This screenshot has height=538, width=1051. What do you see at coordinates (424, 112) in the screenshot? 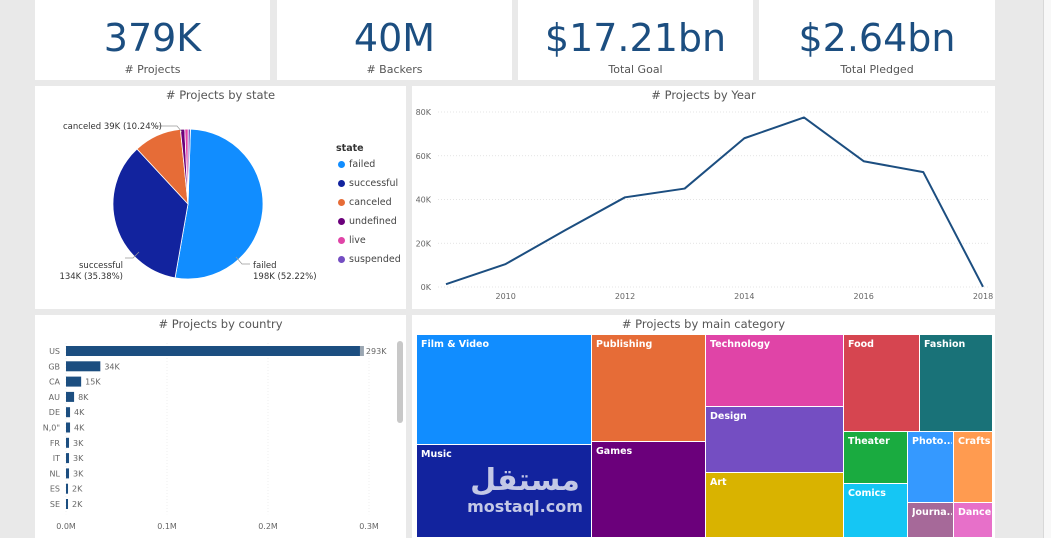
I see `y-tick-label: 80K` at bounding box center [424, 112].